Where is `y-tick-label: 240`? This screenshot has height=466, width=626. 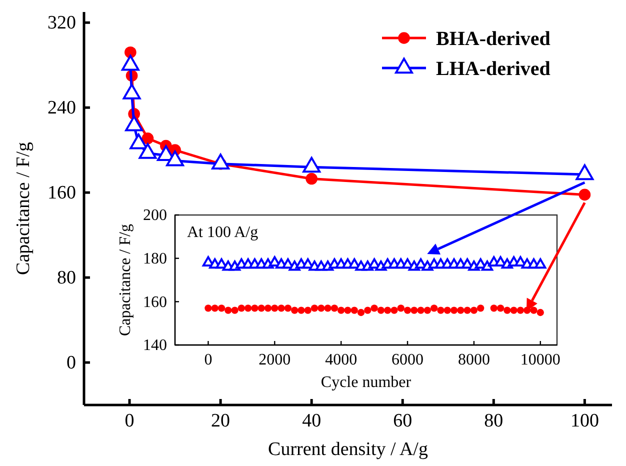
y-tick-label: 240 is located at coordinates (62, 108).